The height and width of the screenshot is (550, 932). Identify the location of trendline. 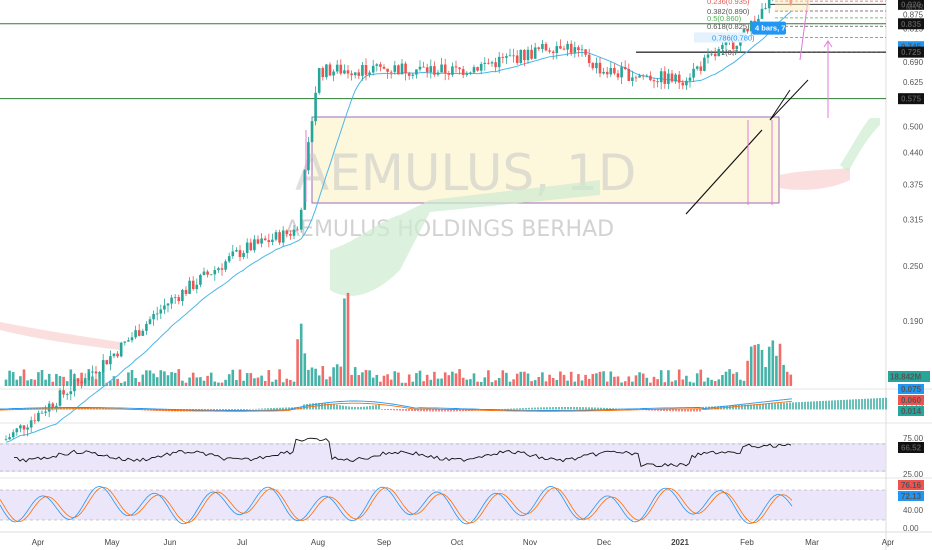
(780, 105).